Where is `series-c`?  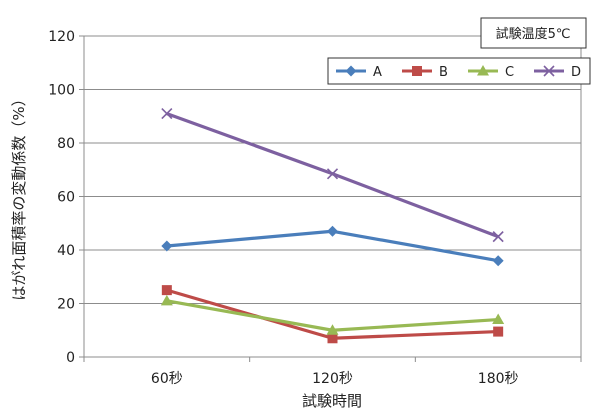 series-c is located at coordinates (332, 314).